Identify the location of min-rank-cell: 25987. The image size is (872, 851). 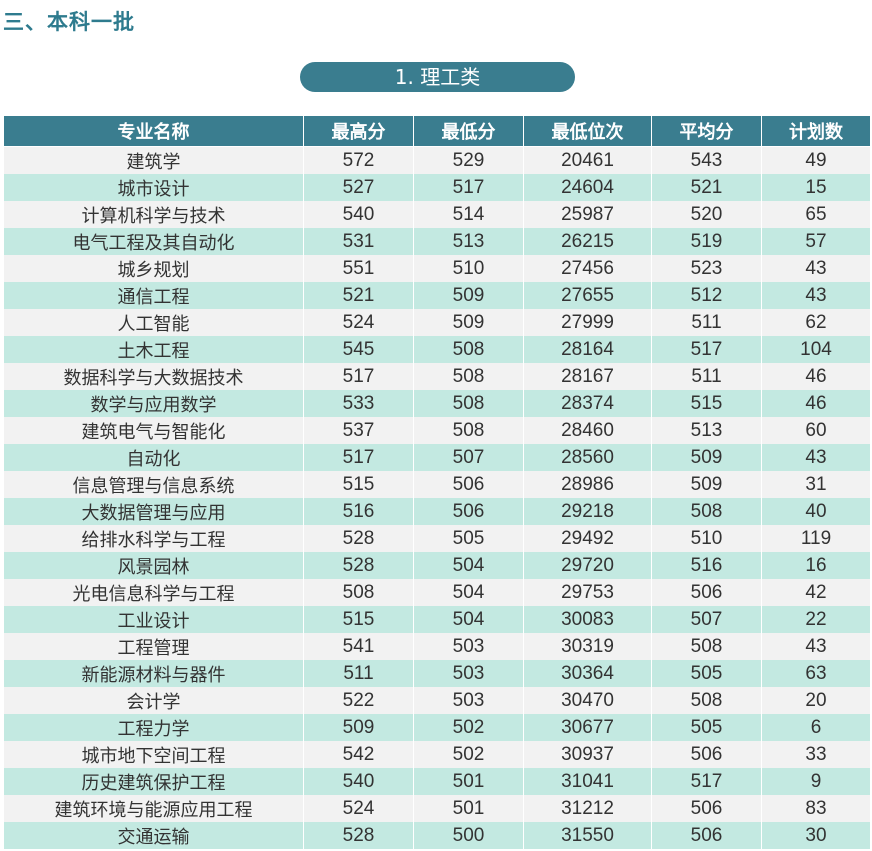
(587, 214).